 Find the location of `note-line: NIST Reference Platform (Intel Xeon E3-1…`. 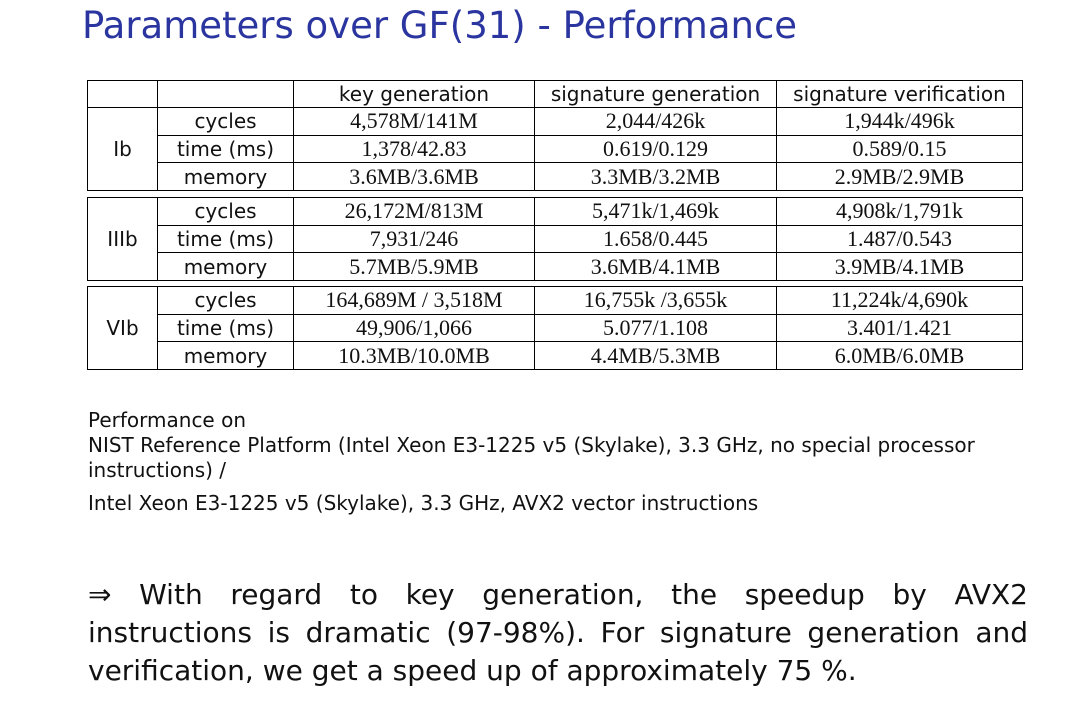

note-line: NIST Reference Platform (Intel Xeon E3-1… is located at coordinates (531, 457).